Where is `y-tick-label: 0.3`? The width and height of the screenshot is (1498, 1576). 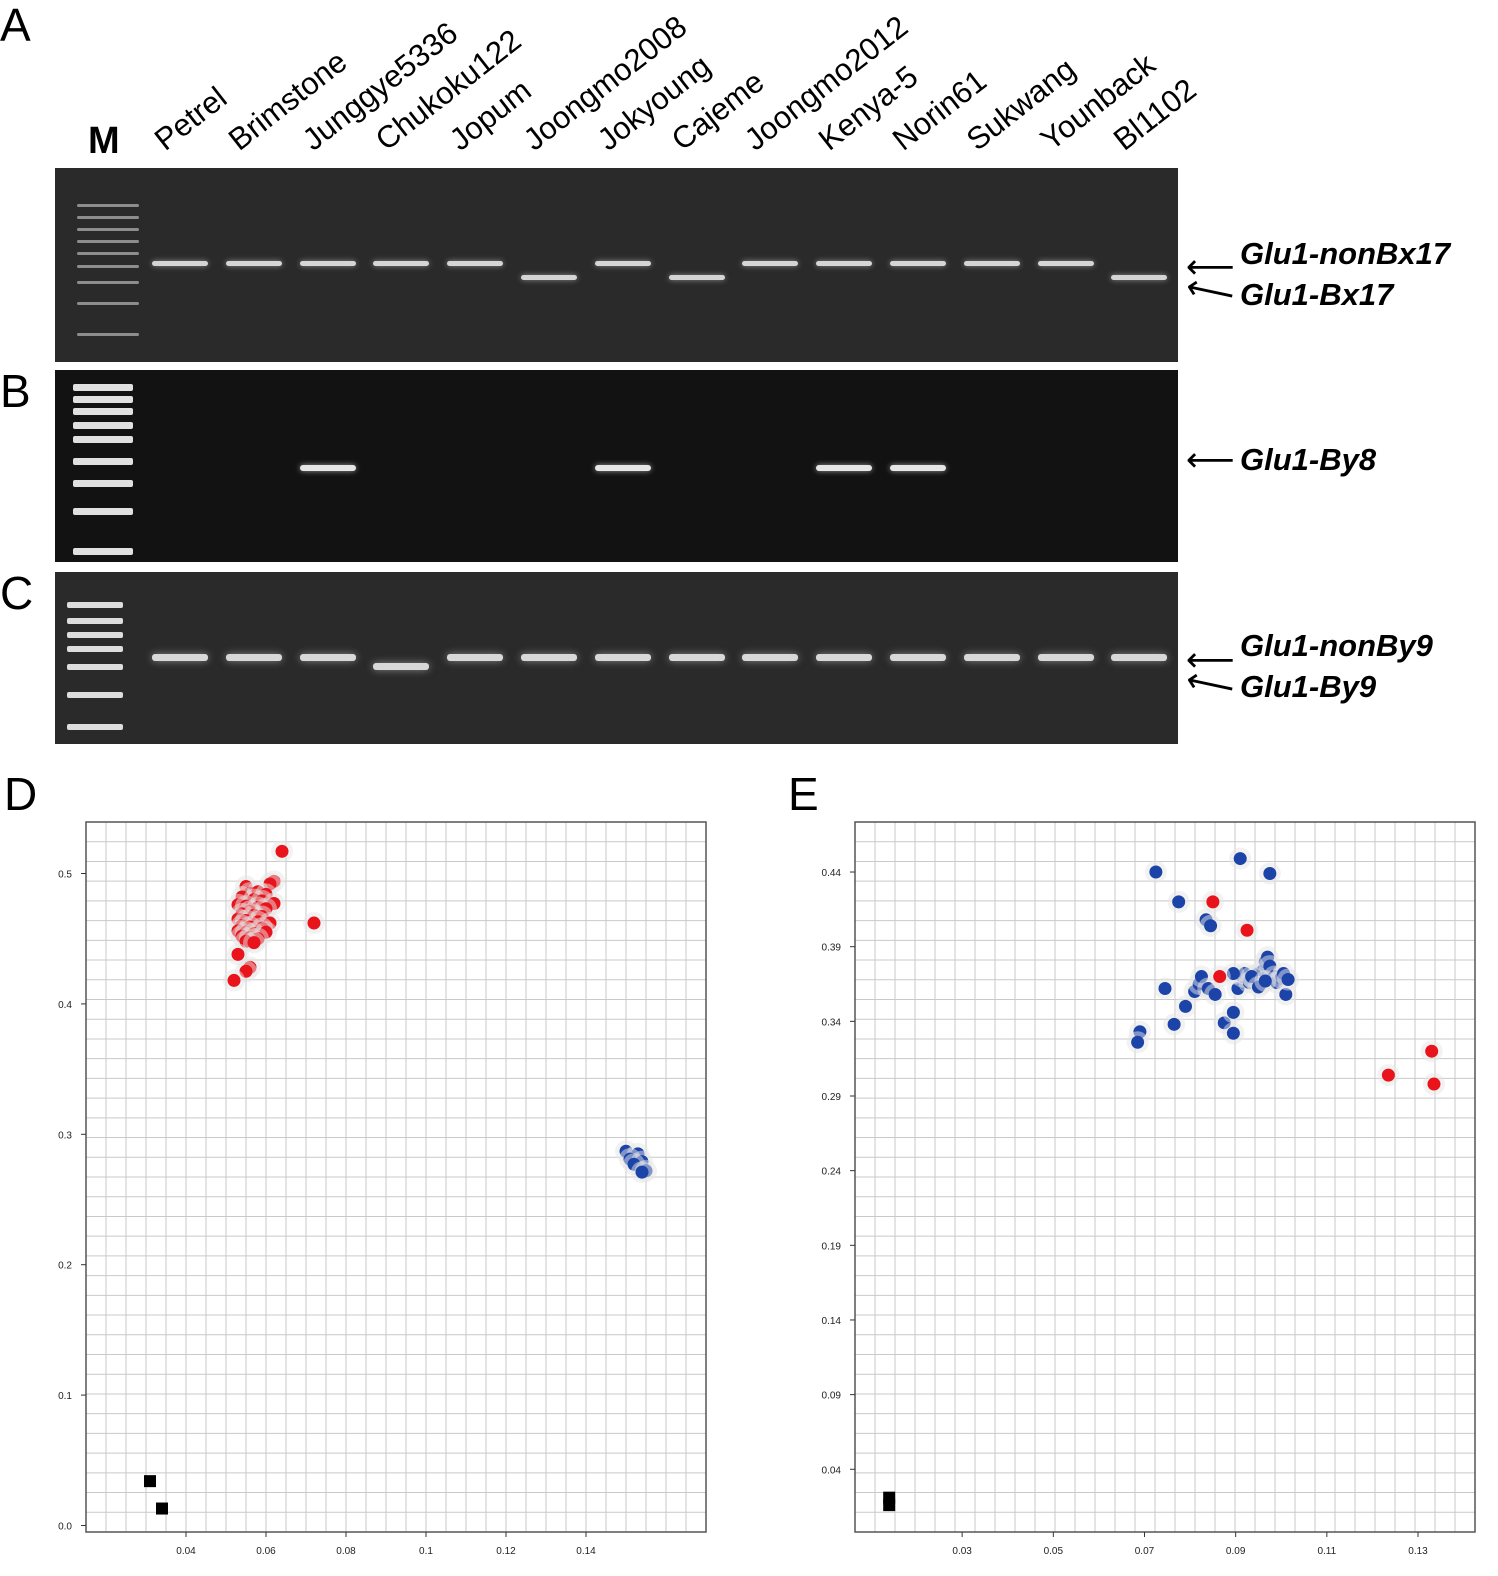 y-tick-label: 0.3 is located at coordinates (65, 1135).